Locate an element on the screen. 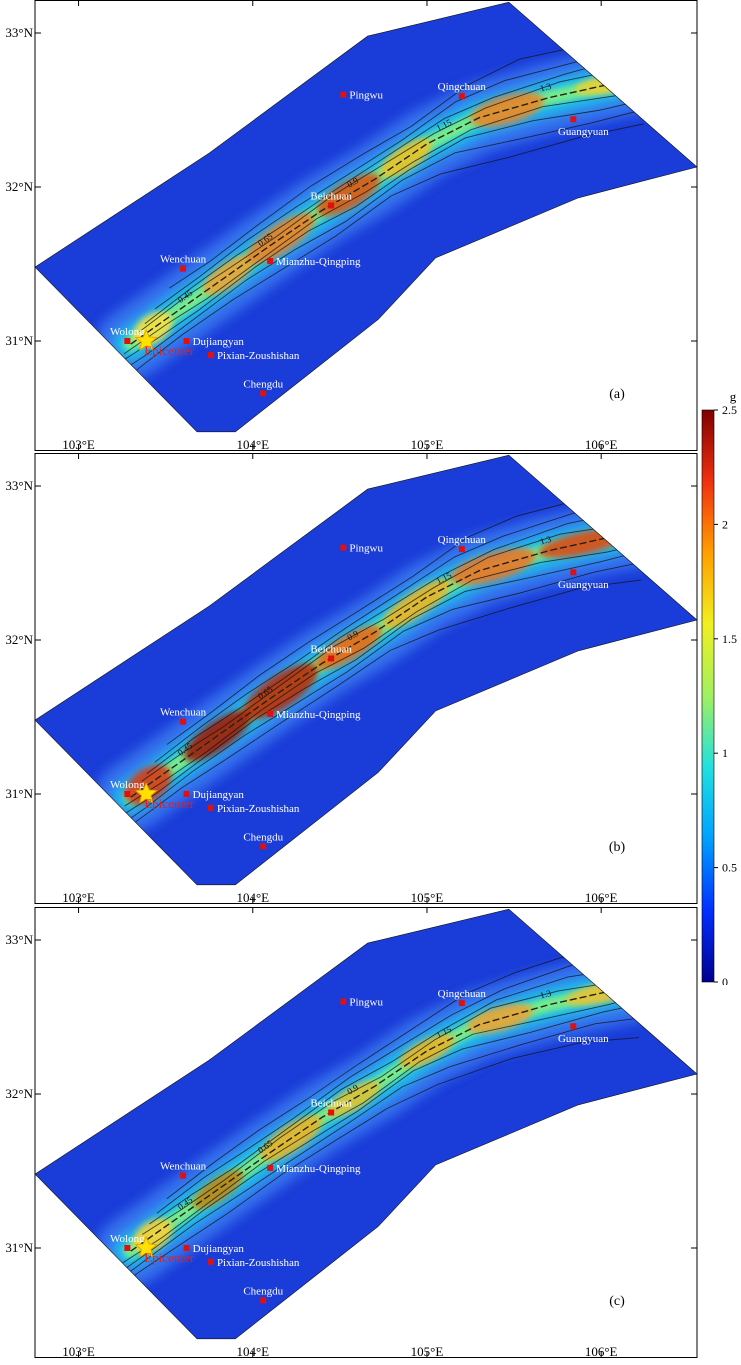  colorbar-tick-label: 0 is located at coordinates (725, 980).